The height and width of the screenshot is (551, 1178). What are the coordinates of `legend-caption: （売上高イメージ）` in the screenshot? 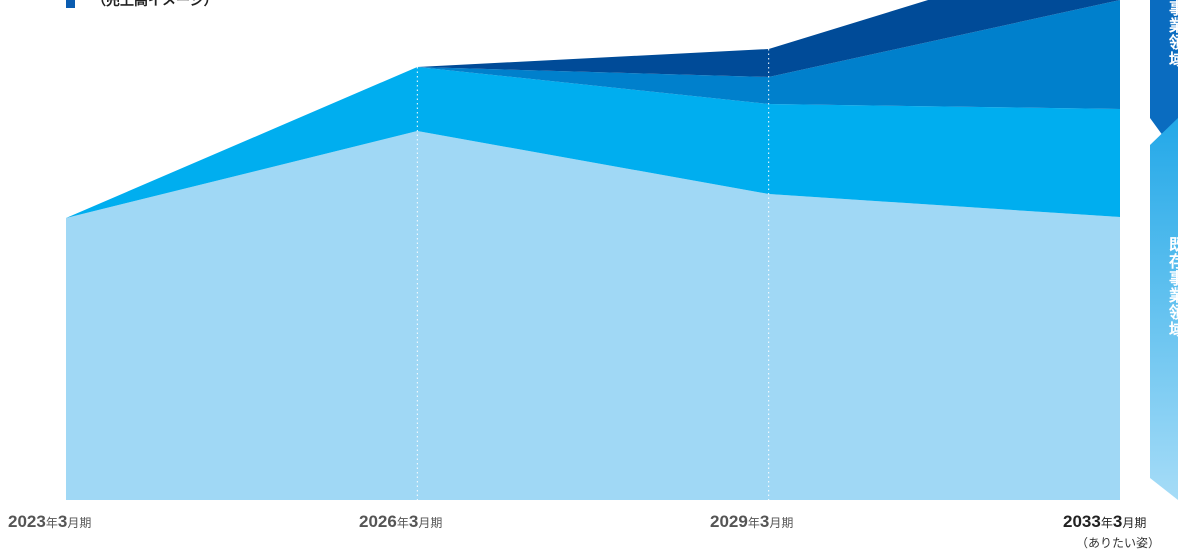 It's located at (155, 4).